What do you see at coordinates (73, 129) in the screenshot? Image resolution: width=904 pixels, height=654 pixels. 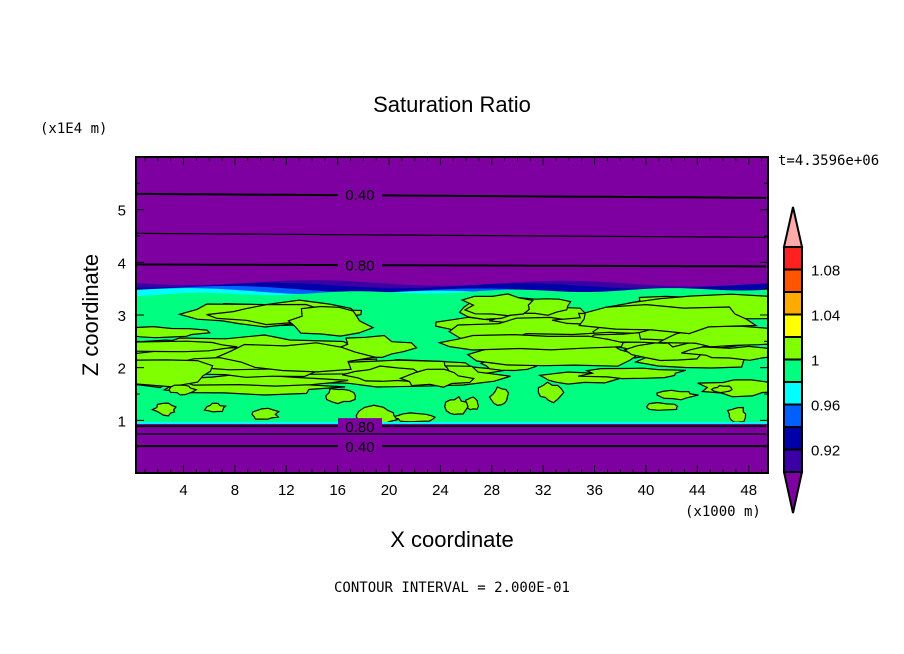 I see `y-unit-label: (x1E4 m)` at bounding box center [73, 129].